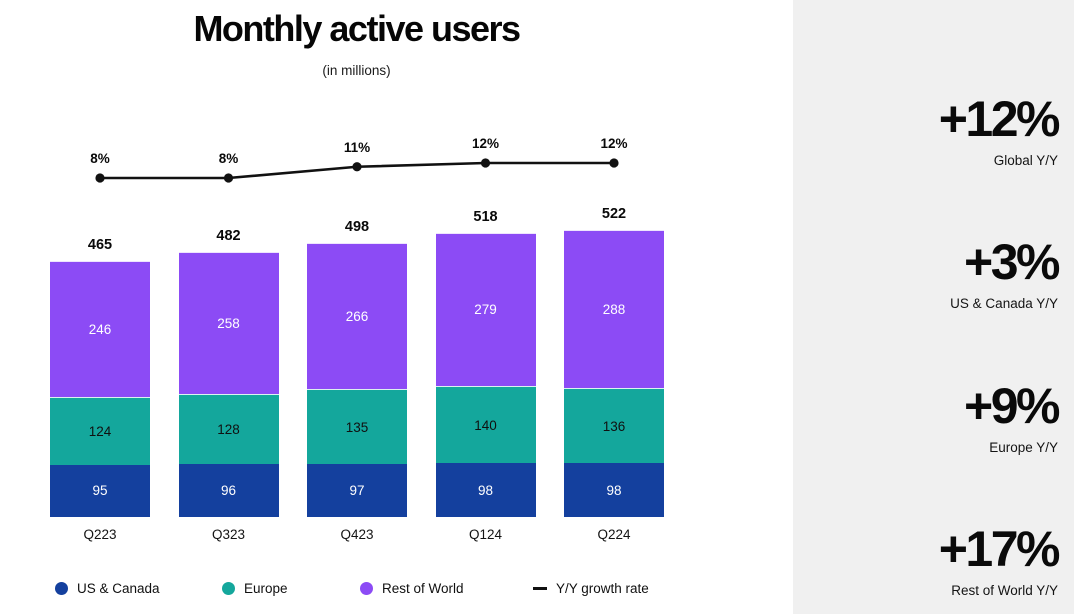 The height and width of the screenshot is (614, 1074). I want to click on stat-value: +17%, so click(999, 549).